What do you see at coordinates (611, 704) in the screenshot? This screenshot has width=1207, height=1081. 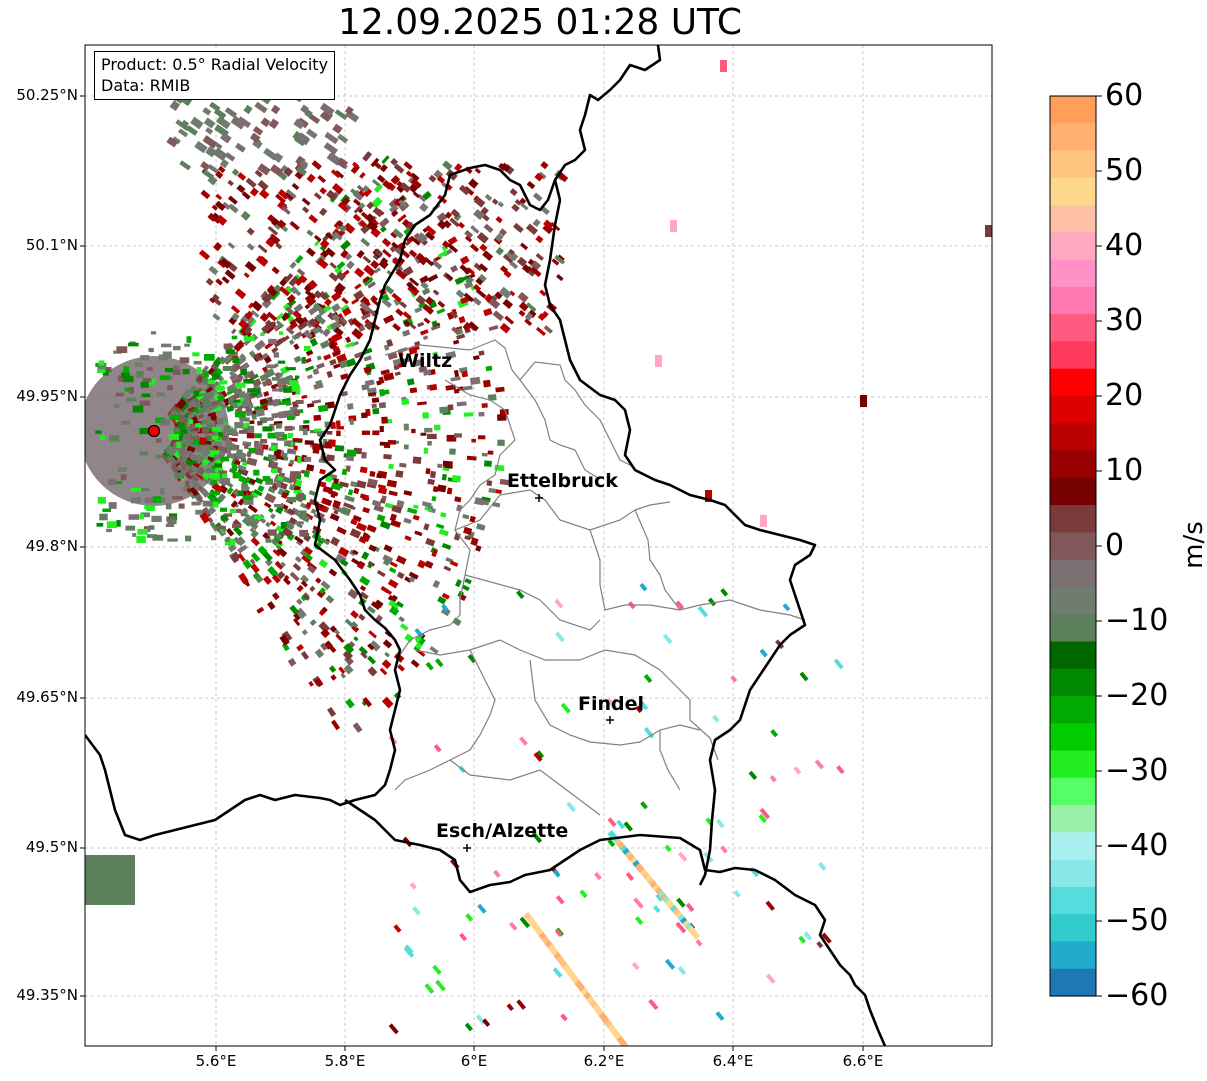 I see `city-label-findel: Findel` at bounding box center [611, 704].